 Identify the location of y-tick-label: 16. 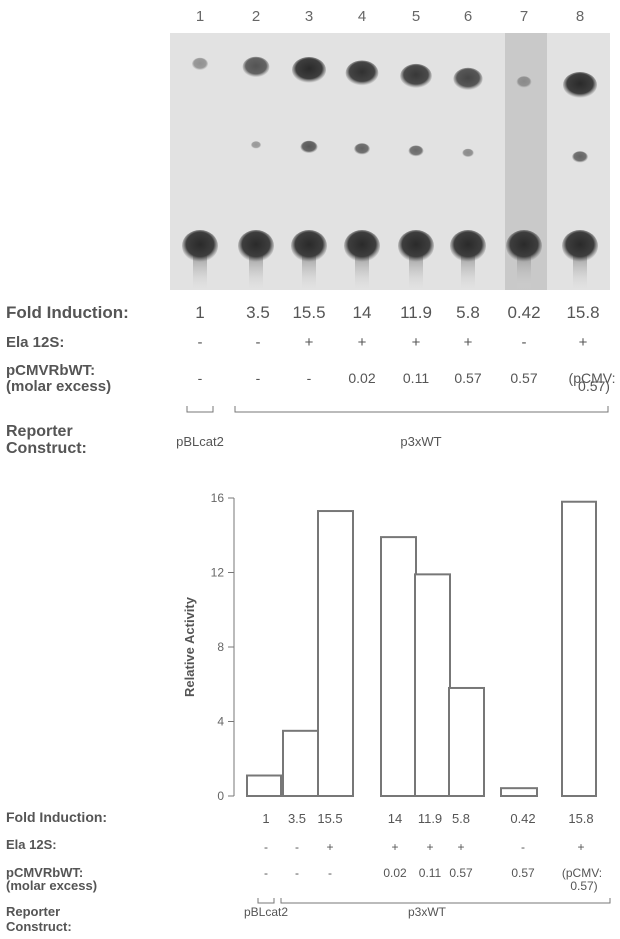
(218, 498).